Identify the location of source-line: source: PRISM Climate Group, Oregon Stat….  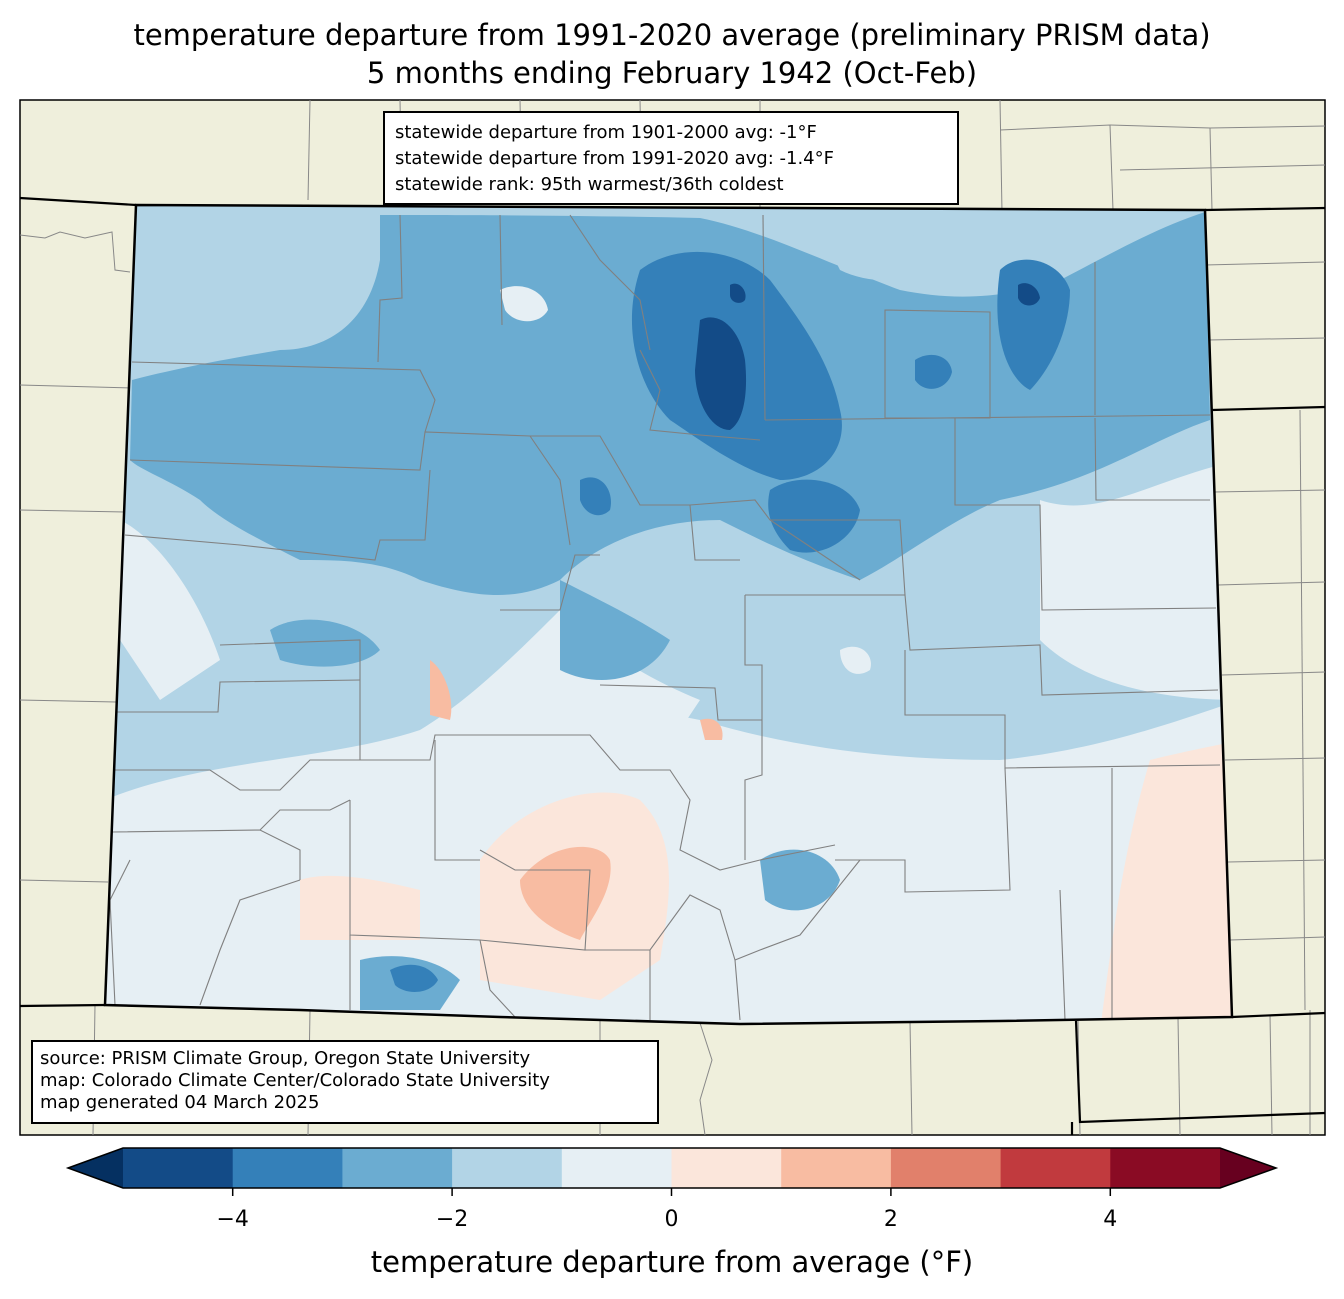
(285, 1058).